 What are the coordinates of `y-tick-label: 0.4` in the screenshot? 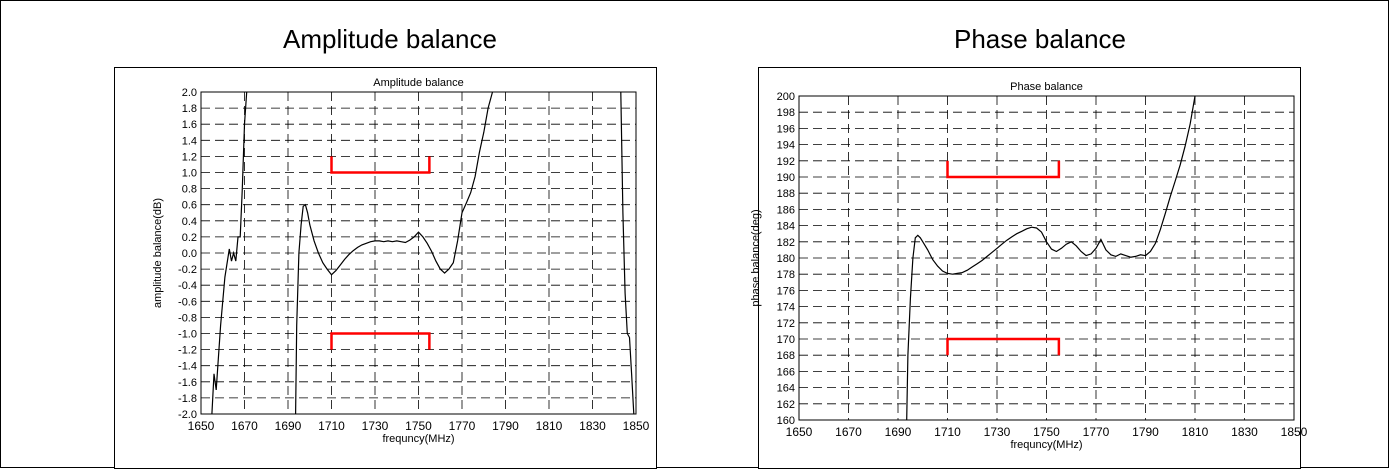 It's located at (189, 222).